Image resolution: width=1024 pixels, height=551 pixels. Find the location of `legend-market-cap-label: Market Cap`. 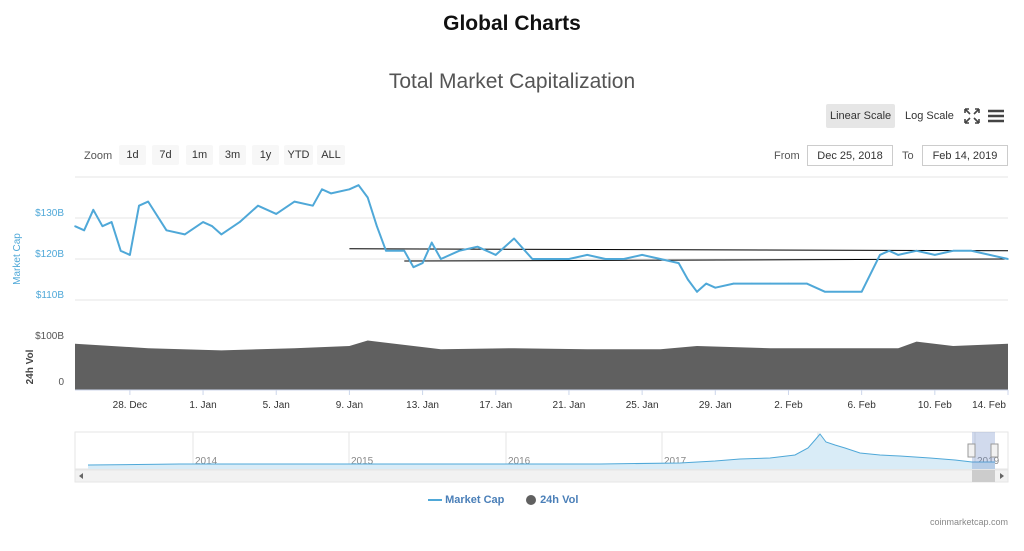

legend-market-cap-label: Market Cap is located at coordinates (475, 500).